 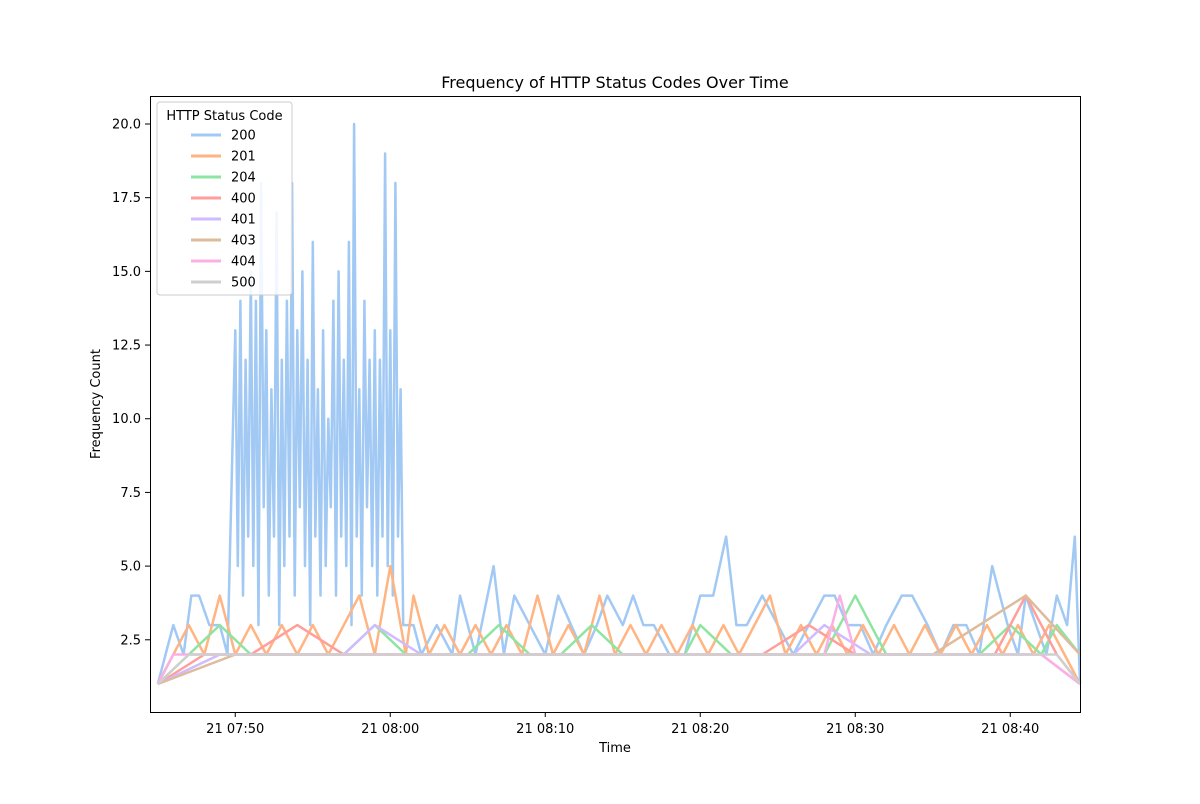 What do you see at coordinates (223, 210) in the screenshot?
I see `legend-items: 200 201 204 400 401 403 404 500` at bounding box center [223, 210].